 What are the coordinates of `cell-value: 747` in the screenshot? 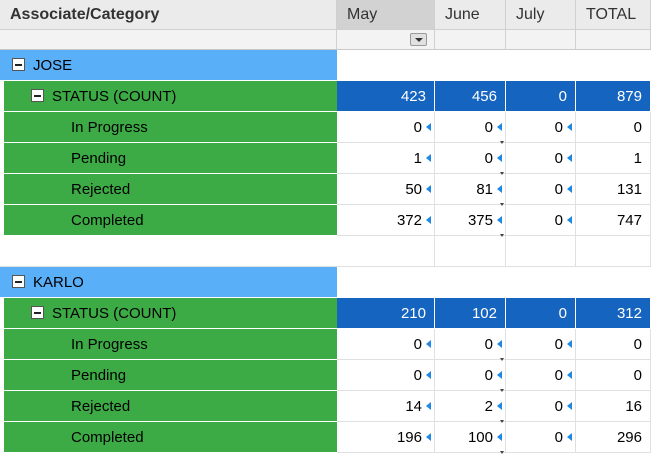 It's located at (629, 220).